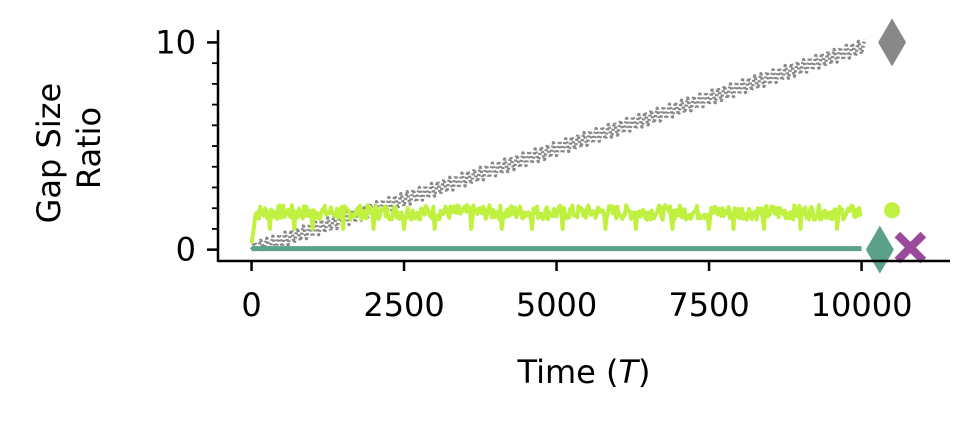  Describe the element at coordinates (892, 210) in the screenshot. I see `end-marker-circle` at that location.